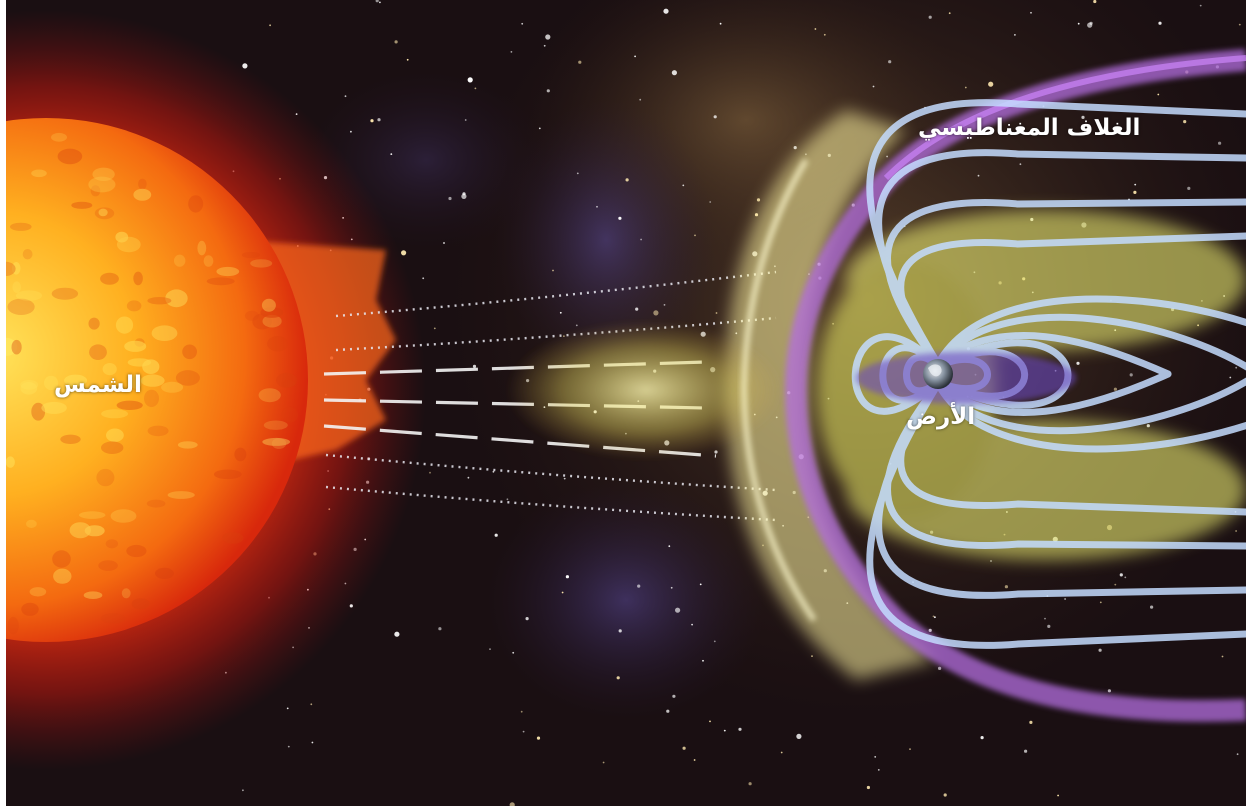 The width and height of the screenshot is (1251, 810). What do you see at coordinates (941, 417) in the screenshot?
I see `earth-label: الأرض` at bounding box center [941, 417].